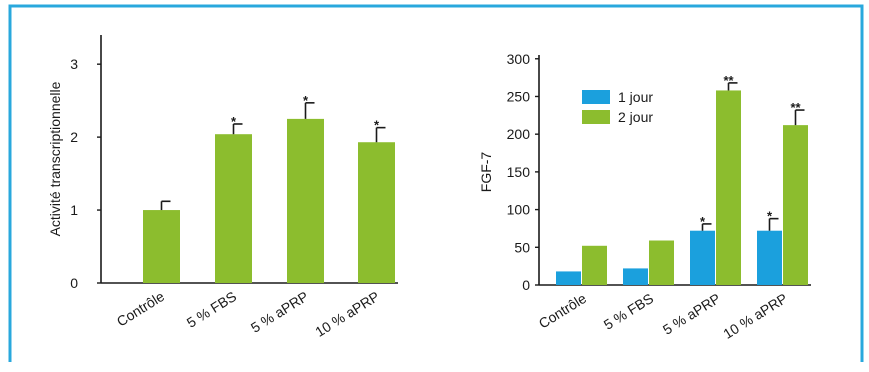 This screenshot has width=869, height=372. What do you see at coordinates (519, 172) in the screenshot?
I see `y-tick-label: 150` at bounding box center [519, 172].